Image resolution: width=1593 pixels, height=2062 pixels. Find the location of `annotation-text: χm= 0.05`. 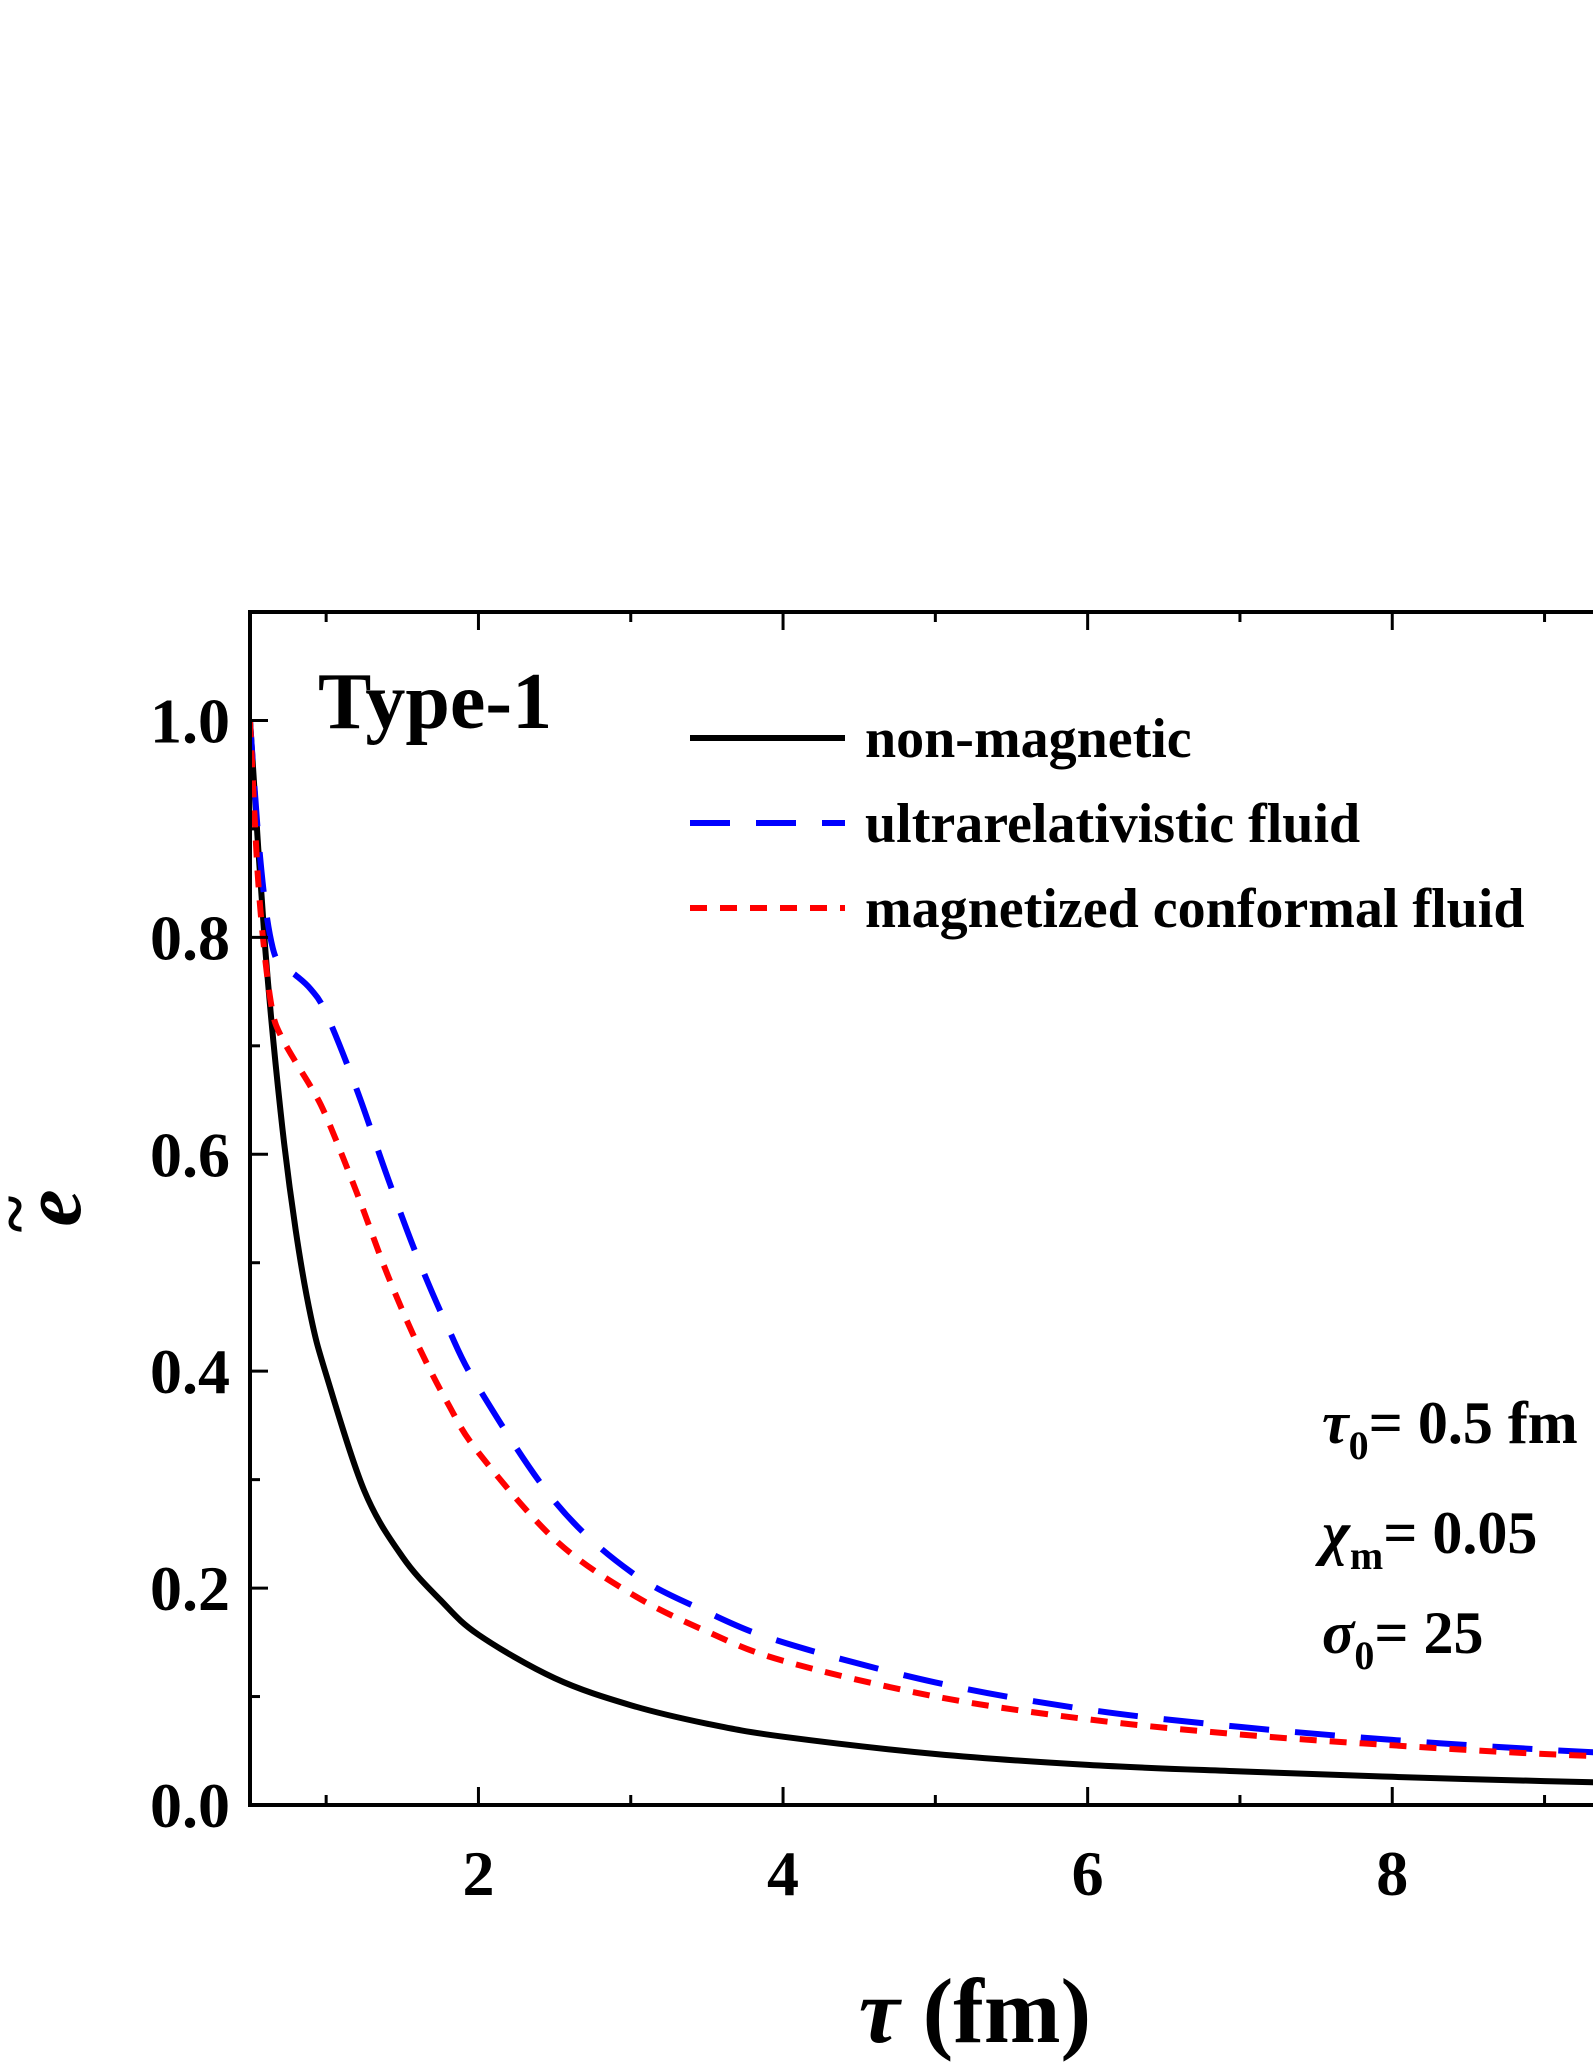

annotation-text: χm= 0.05 is located at coordinates (1426, 1539).